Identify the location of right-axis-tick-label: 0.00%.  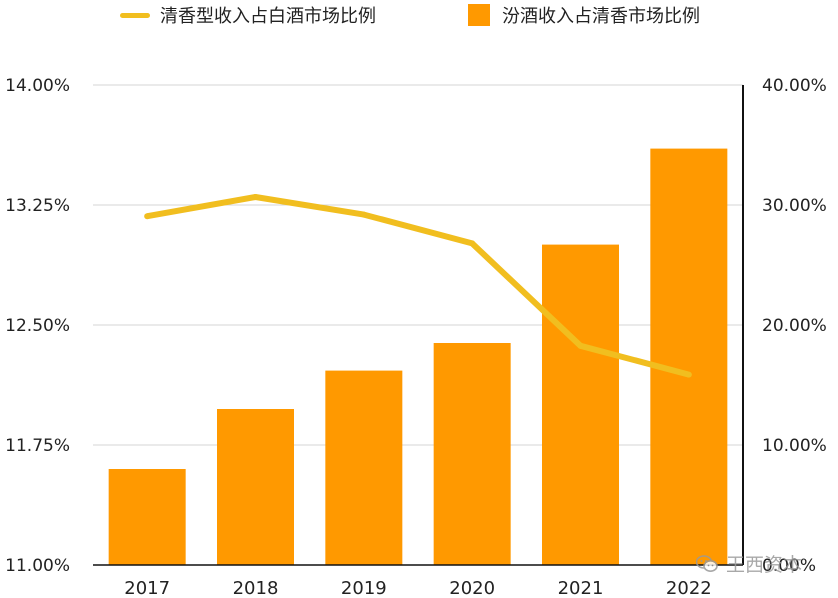
(789, 566).